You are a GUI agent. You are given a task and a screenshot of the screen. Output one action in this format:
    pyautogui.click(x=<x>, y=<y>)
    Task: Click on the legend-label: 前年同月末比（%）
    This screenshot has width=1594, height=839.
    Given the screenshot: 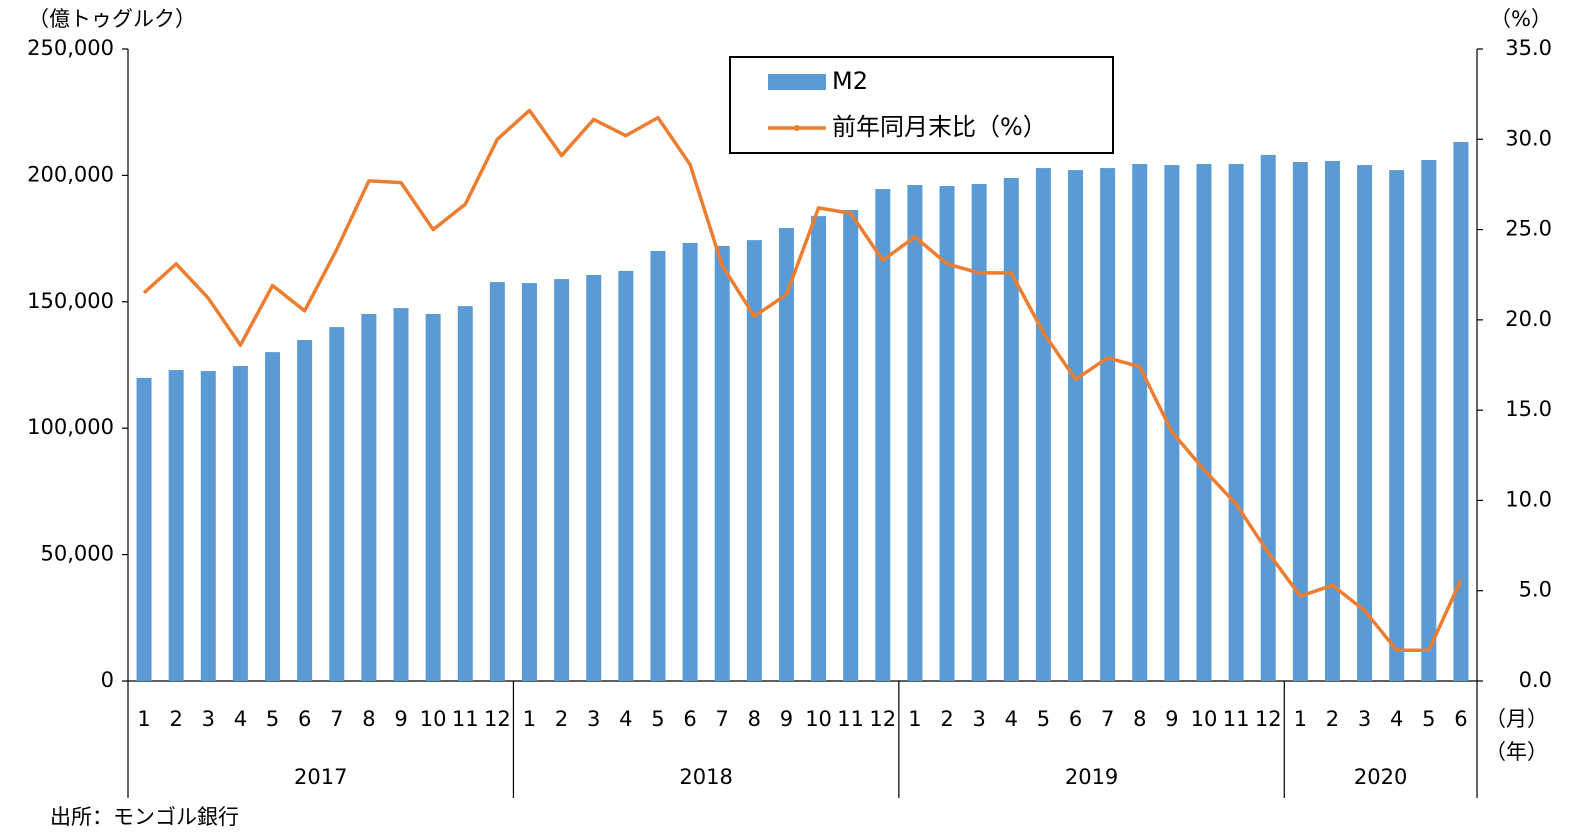 What is the action you would take?
    pyautogui.click(x=939, y=127)
    